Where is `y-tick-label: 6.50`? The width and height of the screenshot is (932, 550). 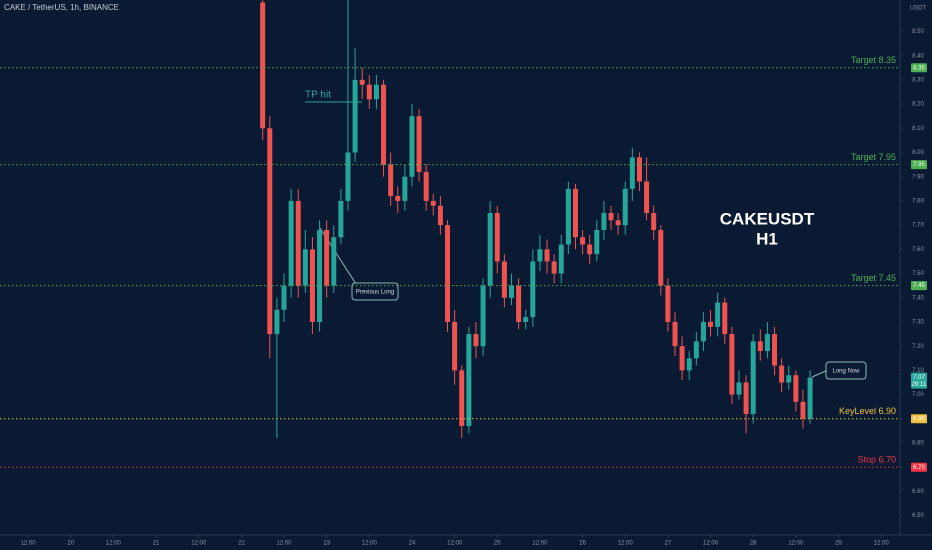
y-tick-label: 6.50 is located at coordinates (918, 516).